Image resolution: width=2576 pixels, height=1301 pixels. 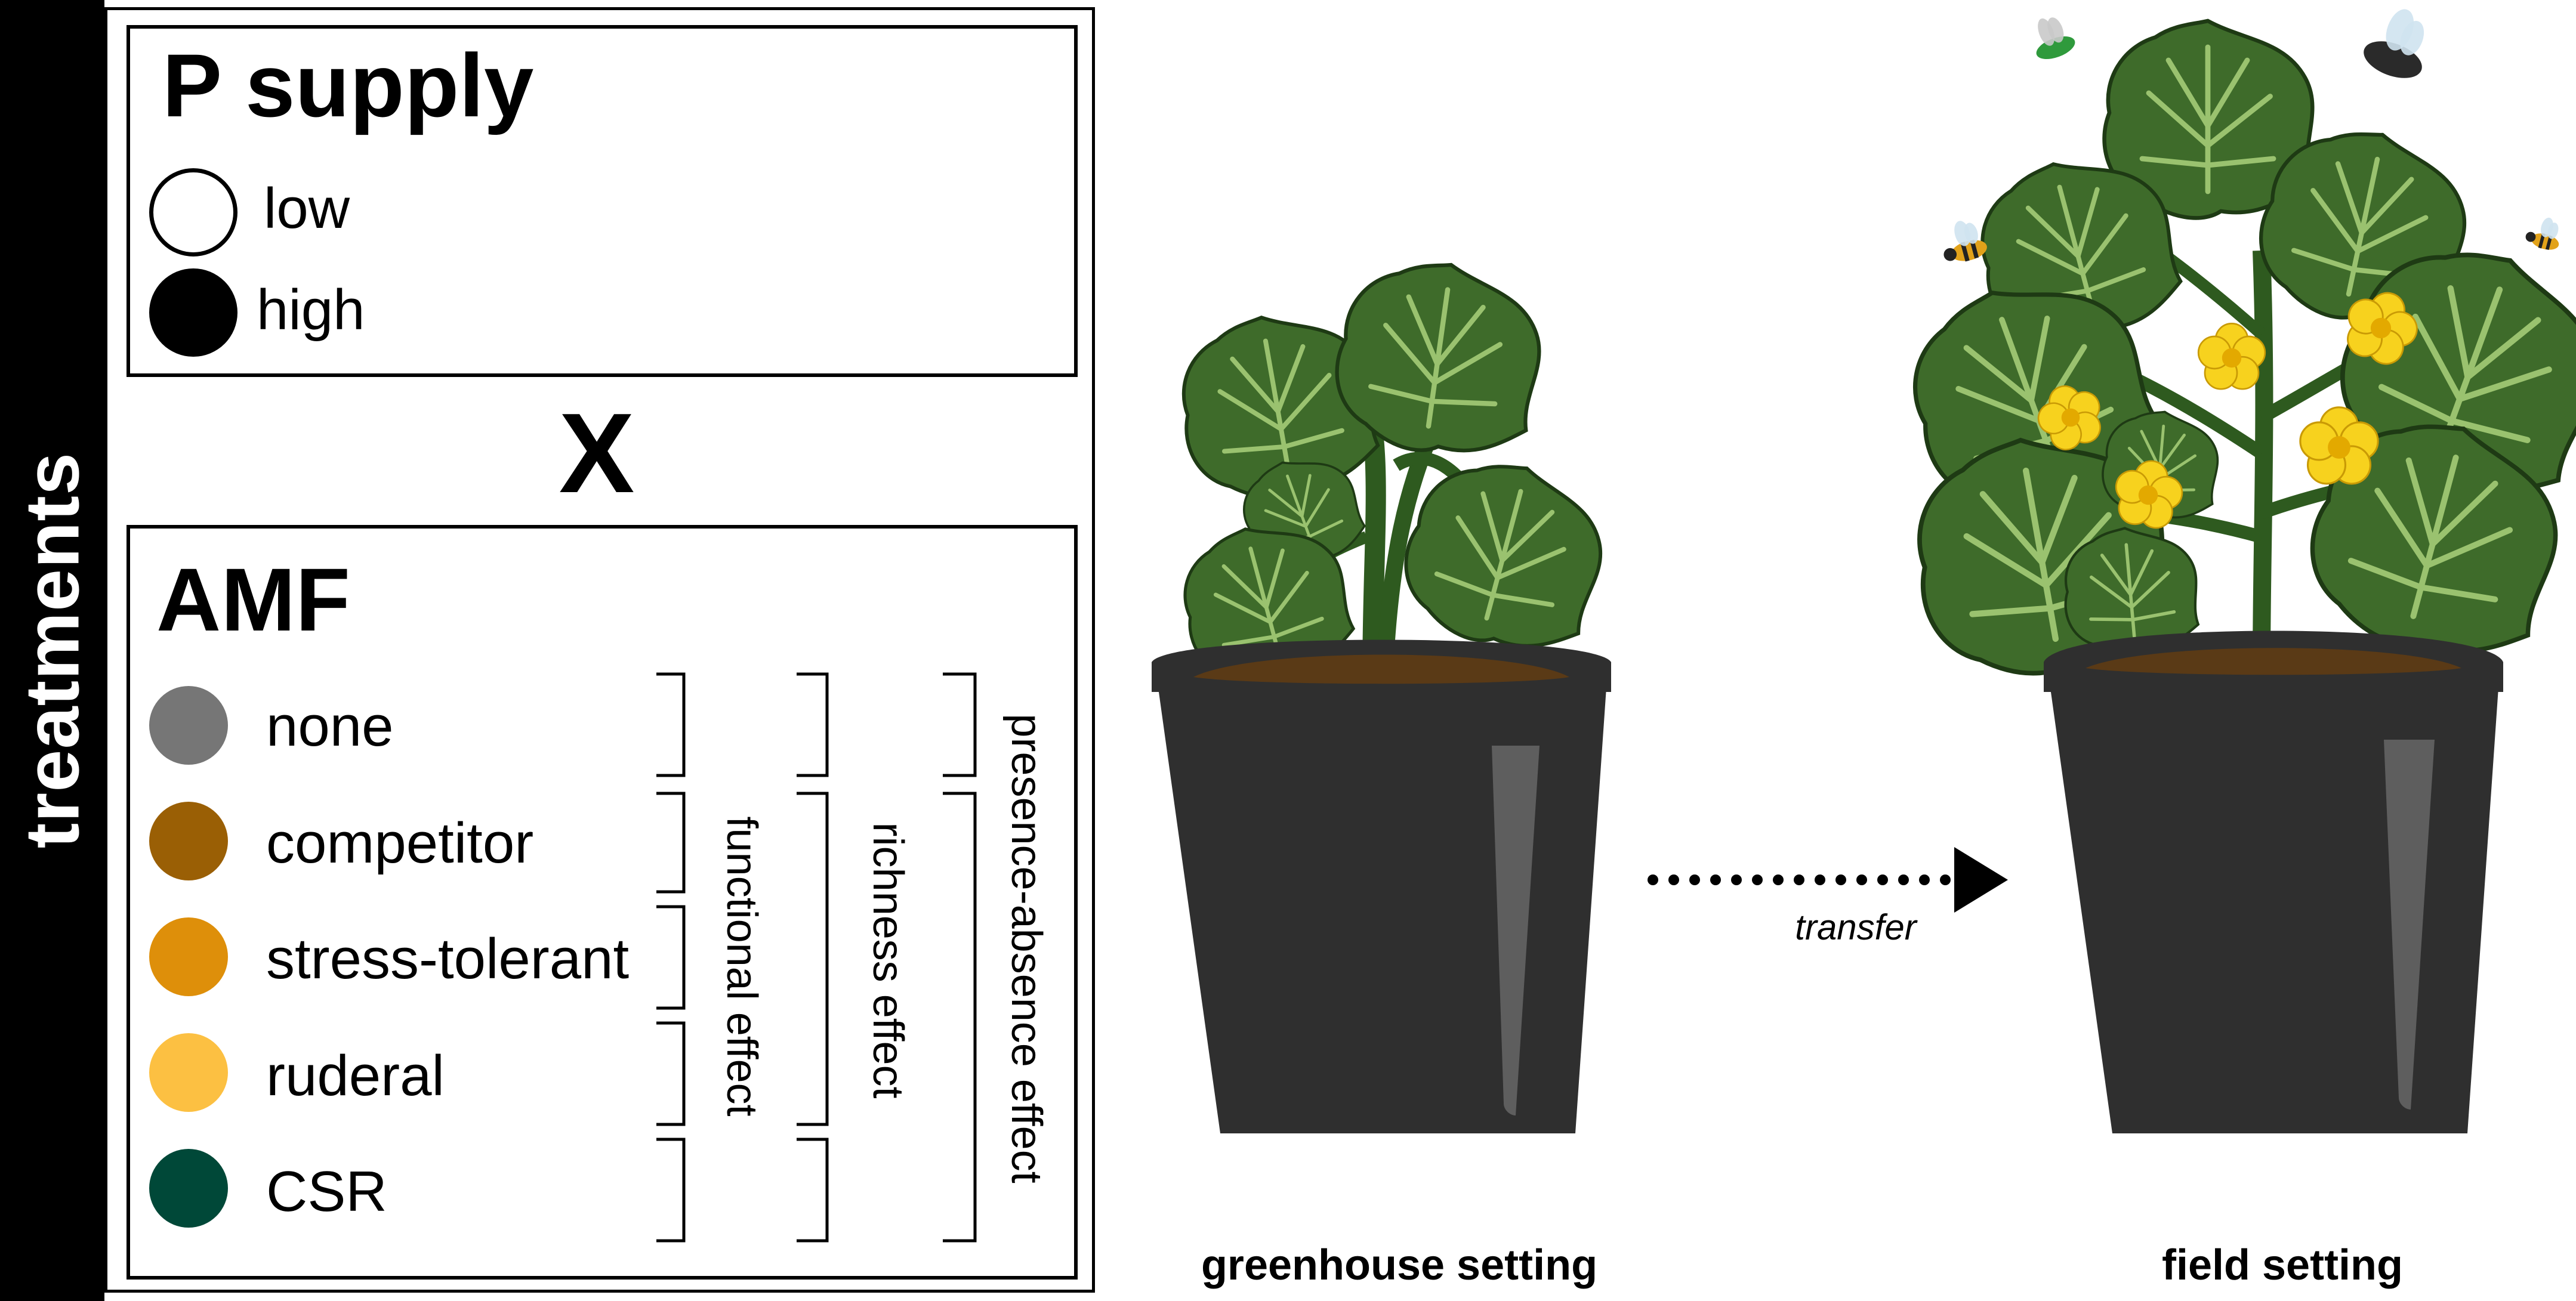 I want to click on transfer-label: transfer, so click(x=1856, y=927).